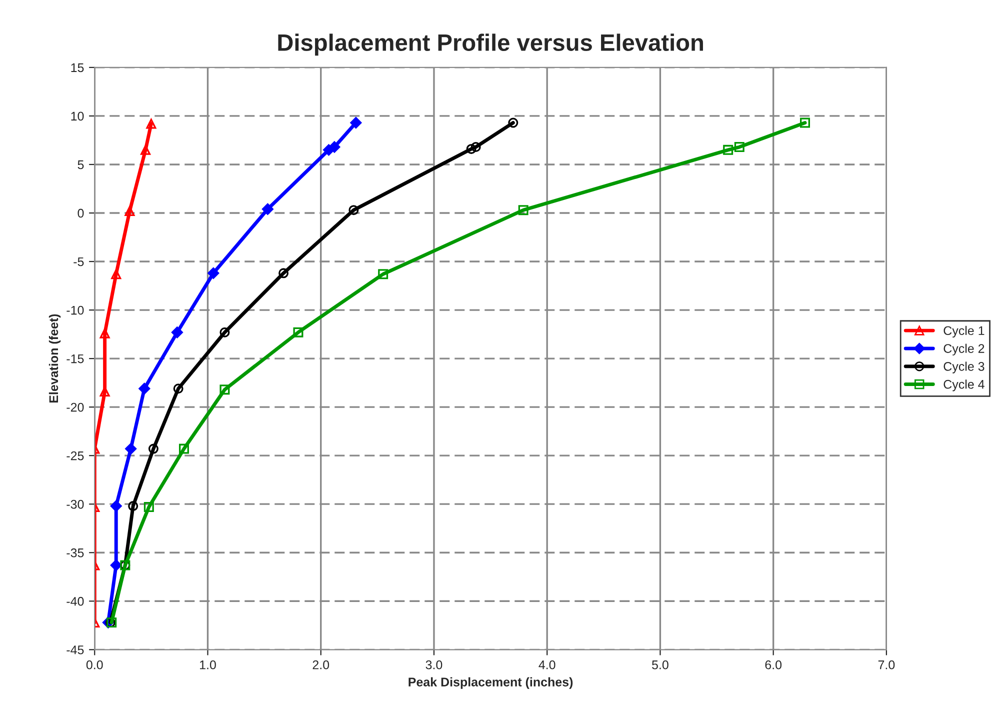  What do you see at coordinates (81, 213) in the screenshot?
I see `y-tick-label: 0` at bounding box center [81, 213].